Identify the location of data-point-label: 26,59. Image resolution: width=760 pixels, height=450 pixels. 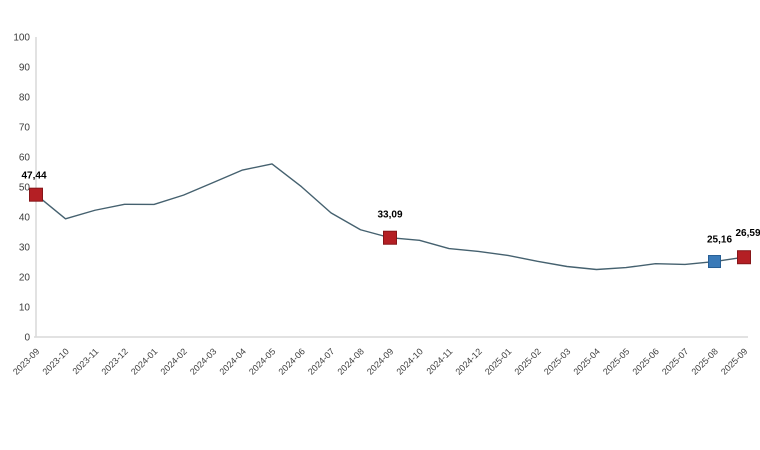
(747, 233).